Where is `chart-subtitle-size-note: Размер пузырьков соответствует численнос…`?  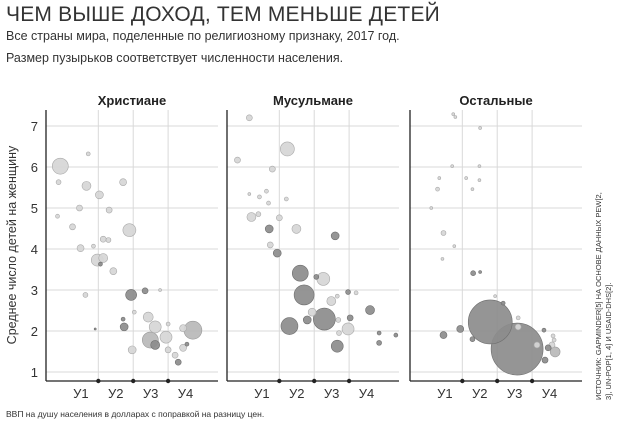
chart-subtitle-size-note: Размер пузырьков соответствует численнос… is located at coordinates (175, 58).